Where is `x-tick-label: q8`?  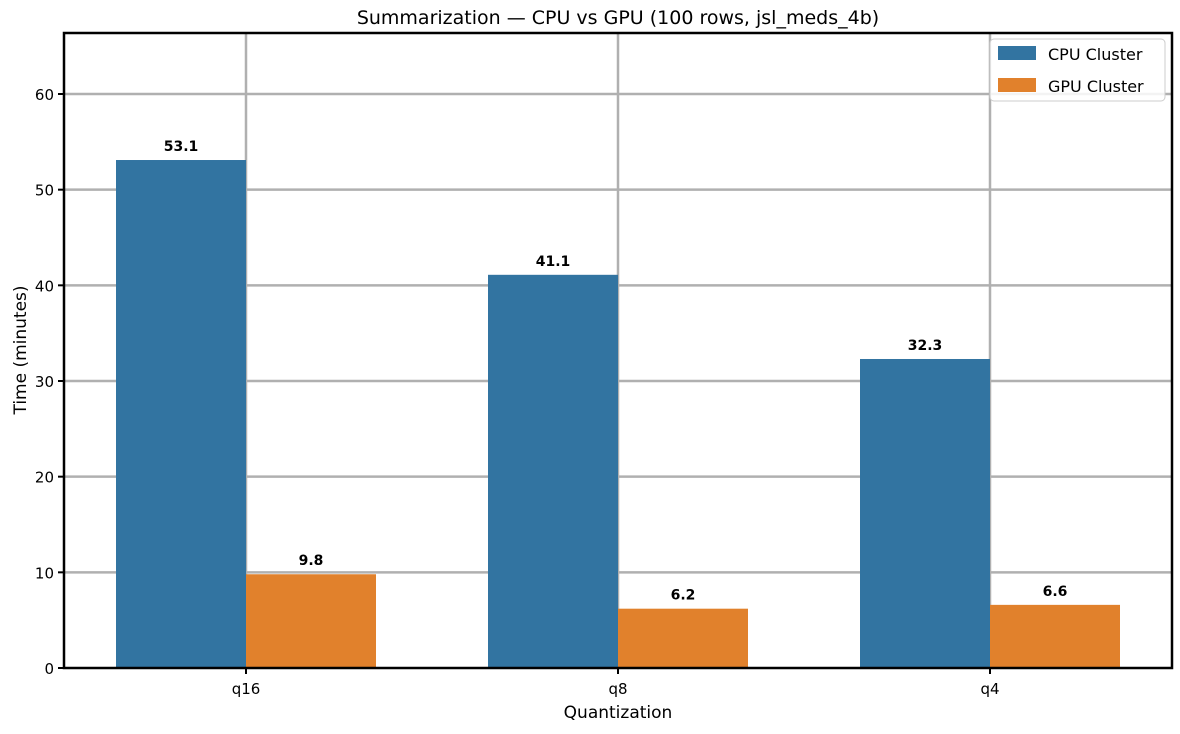 x-tick-label: q8 is located at coordinates (617, 689).